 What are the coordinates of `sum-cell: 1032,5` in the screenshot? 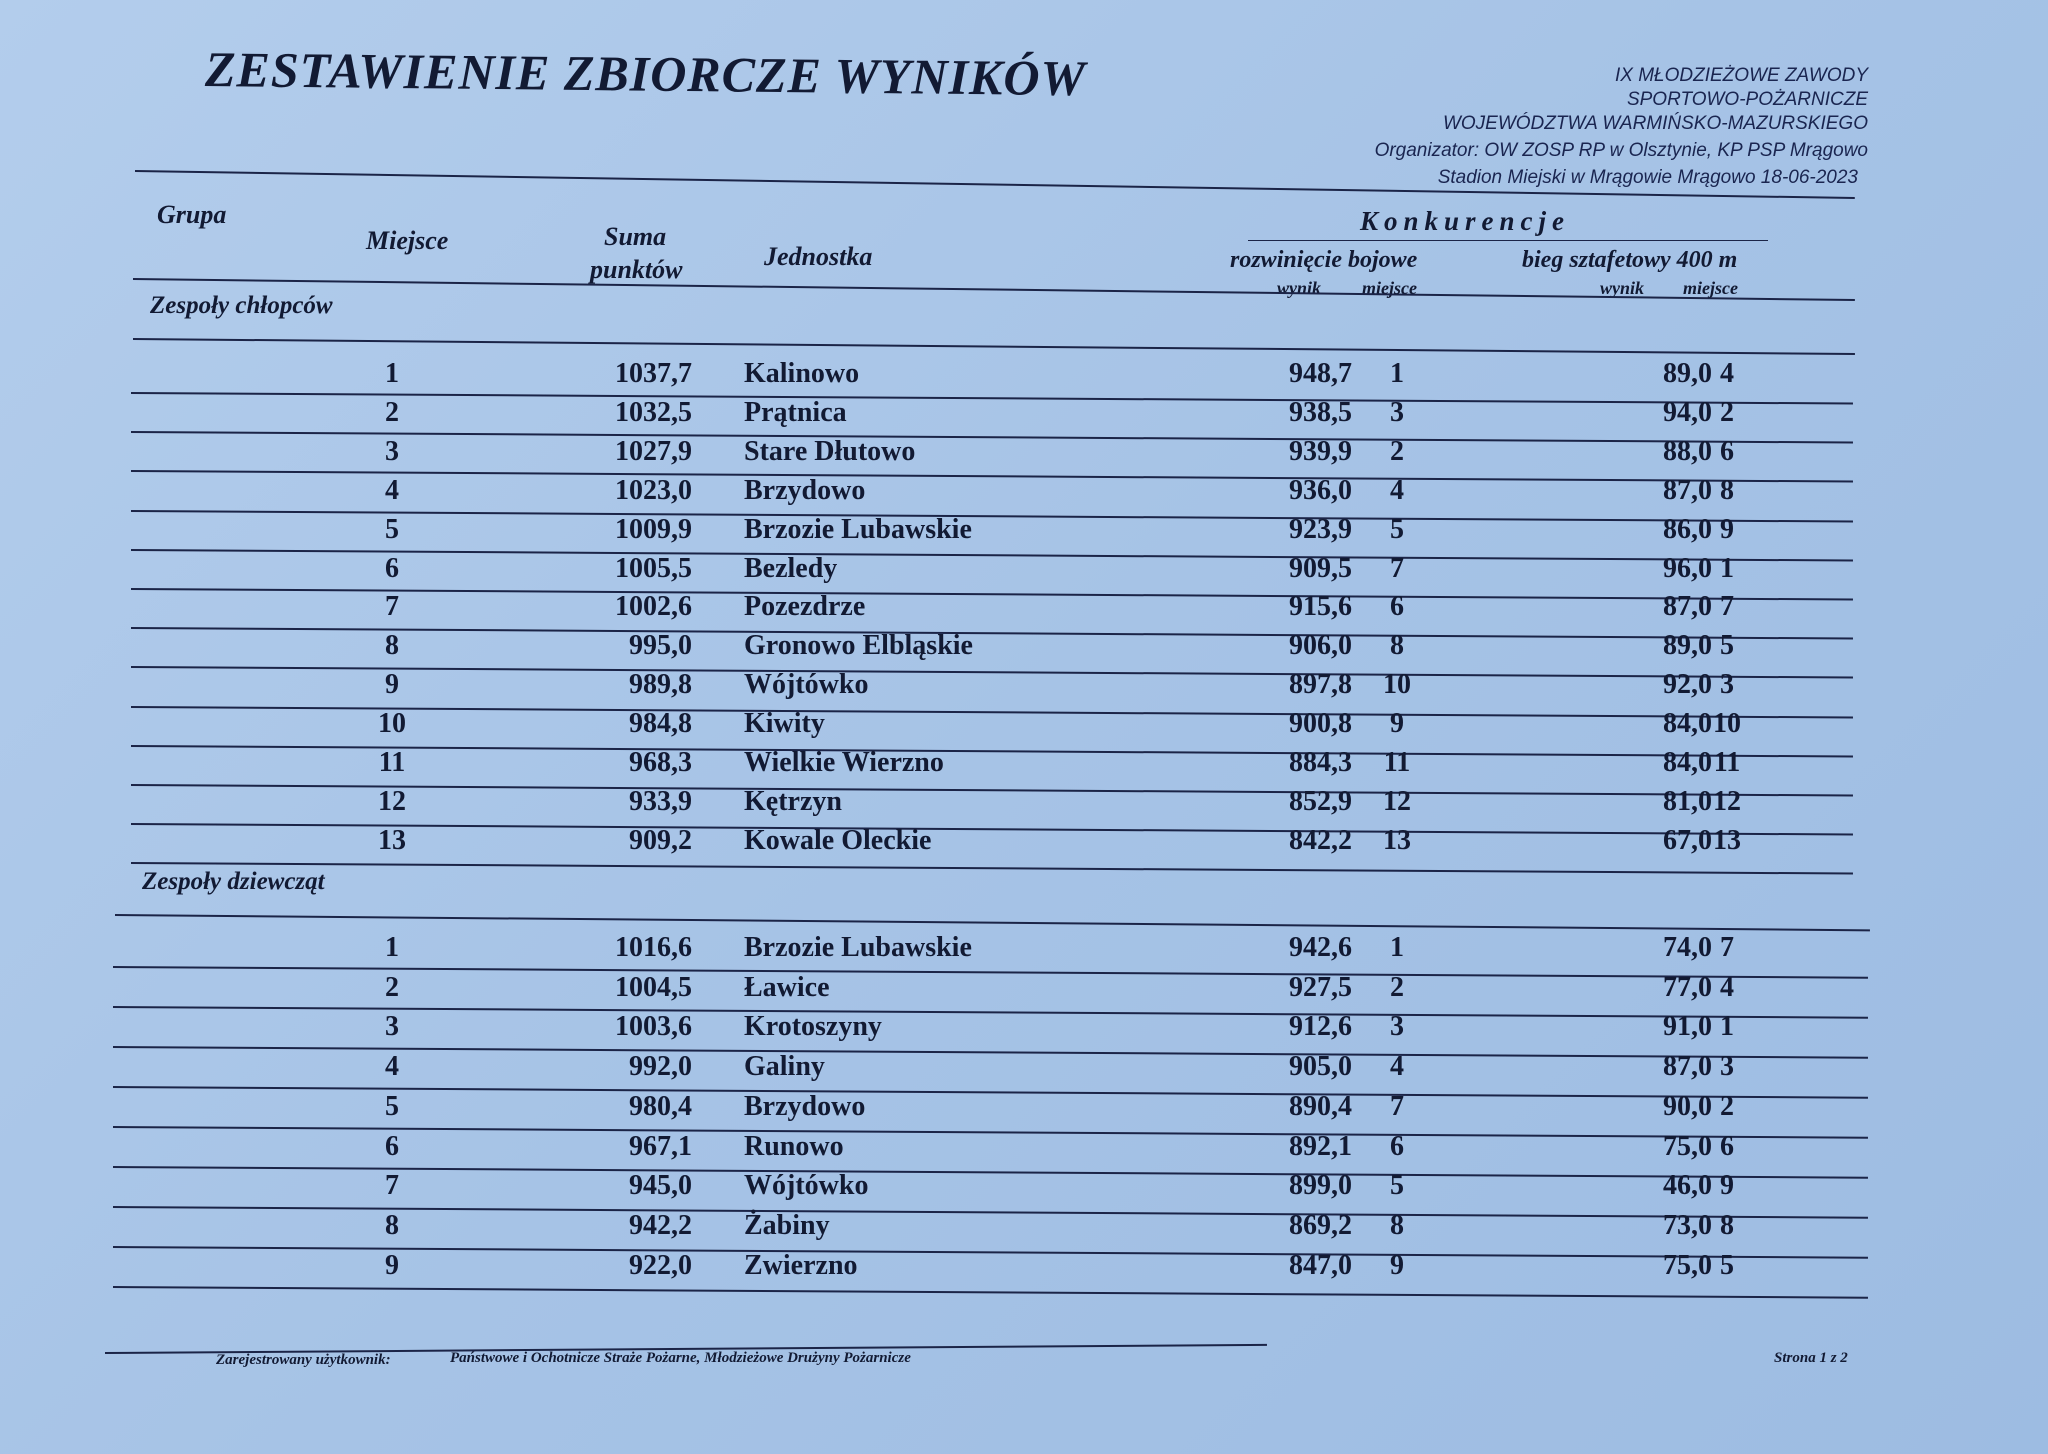 It's located at (653, 412).